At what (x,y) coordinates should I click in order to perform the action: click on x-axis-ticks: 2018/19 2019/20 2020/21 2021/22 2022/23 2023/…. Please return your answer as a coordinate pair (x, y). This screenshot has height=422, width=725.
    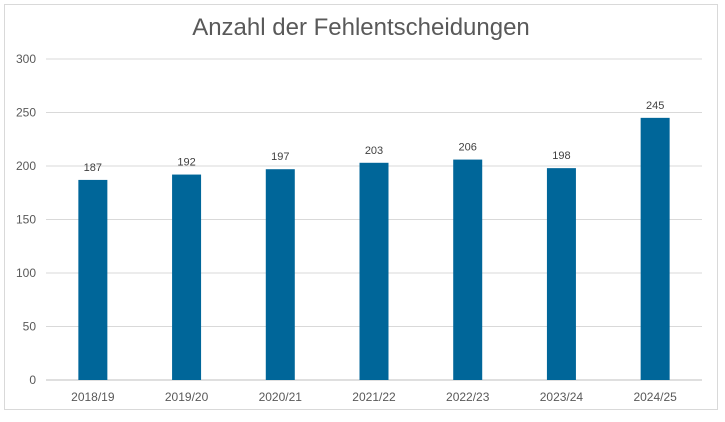
    Looking at the image, I should click on (374, 397).